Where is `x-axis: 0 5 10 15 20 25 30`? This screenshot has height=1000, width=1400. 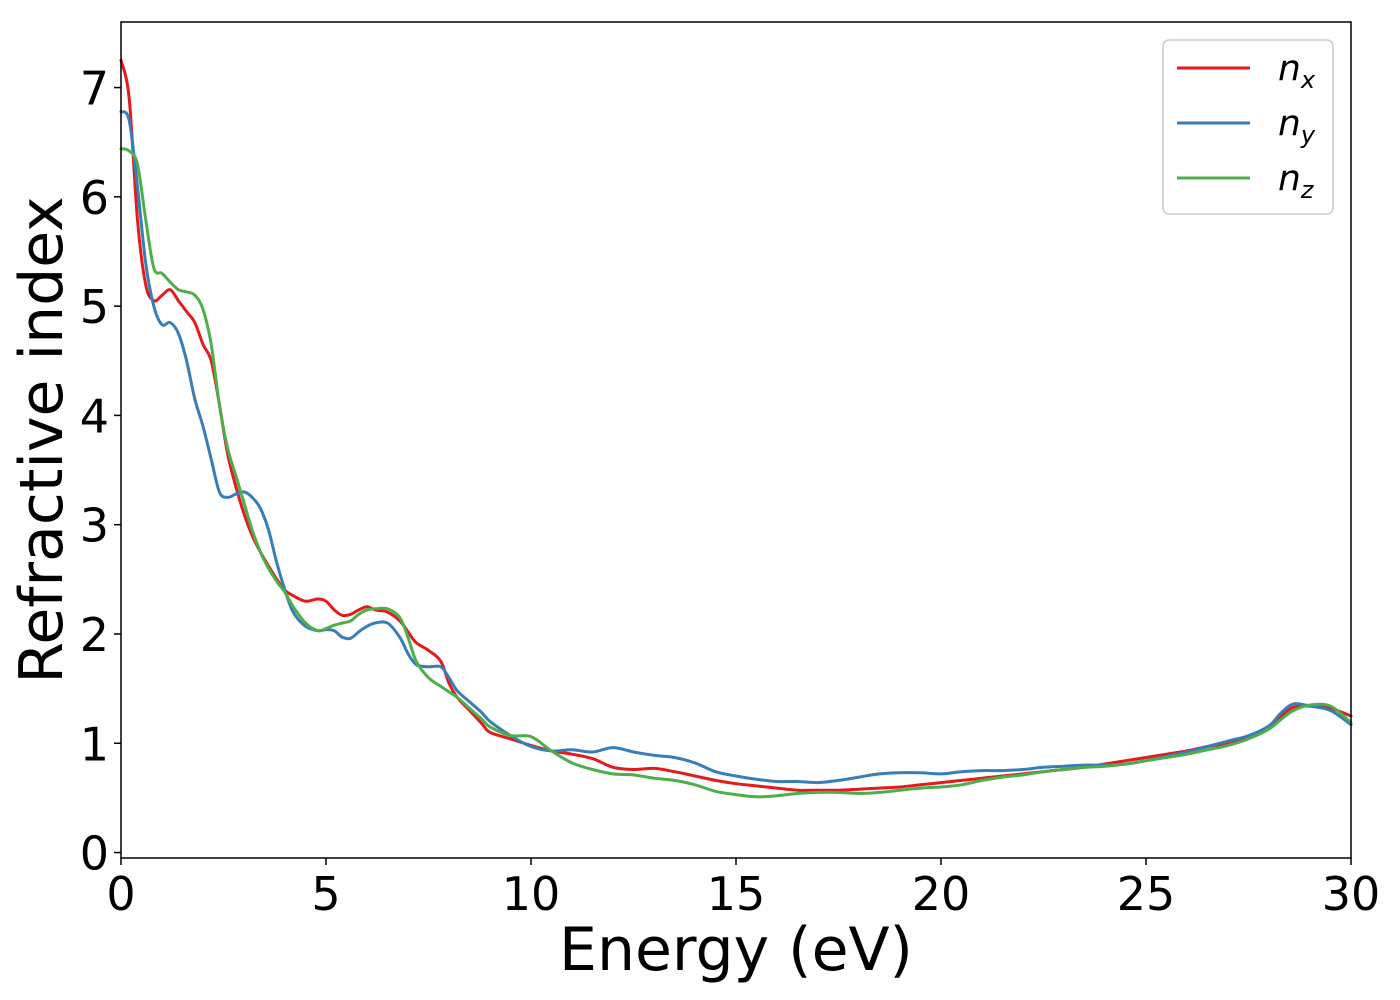
x-axis: 0 5 10 15 20 25 30 is located at coordinates (743, 889).